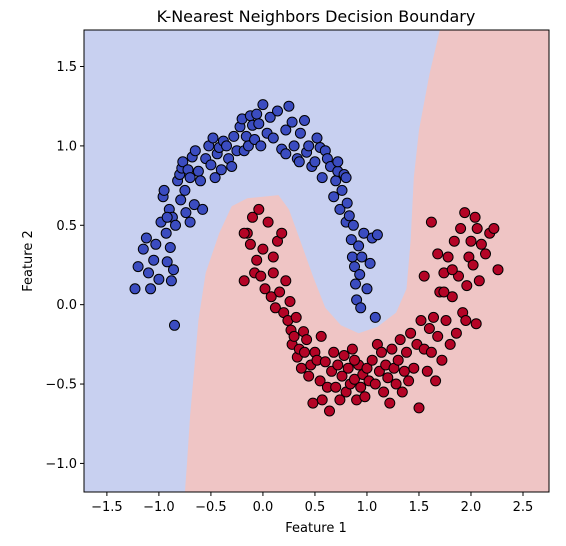  I want to click on x-tick-label: −1.5, so click(107, 507).